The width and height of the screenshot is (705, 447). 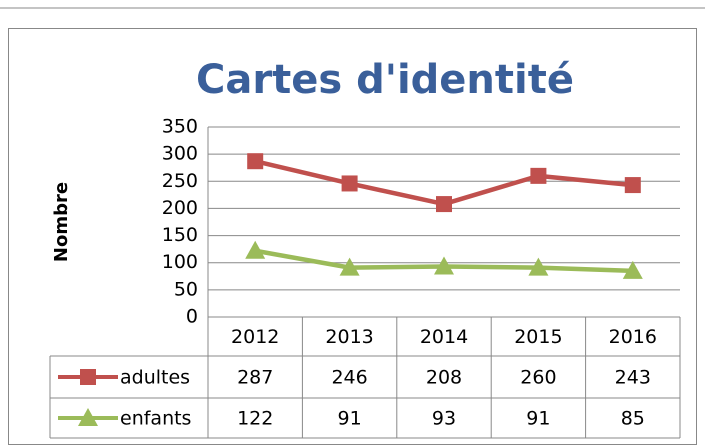 What do you see at coordinates (633, 337) in the screenshot?
I see `x-tick-label: 2016` at bounding box center [633, 337].